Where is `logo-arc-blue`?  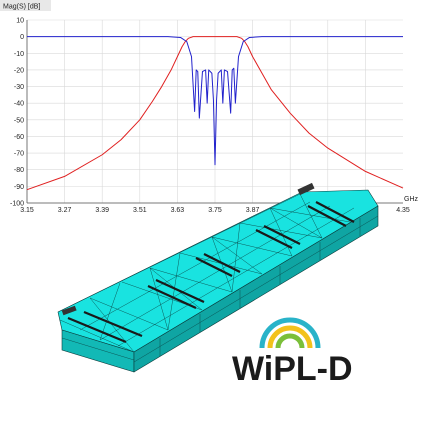 logo-arc-blue is located at coordinates (290, 333).